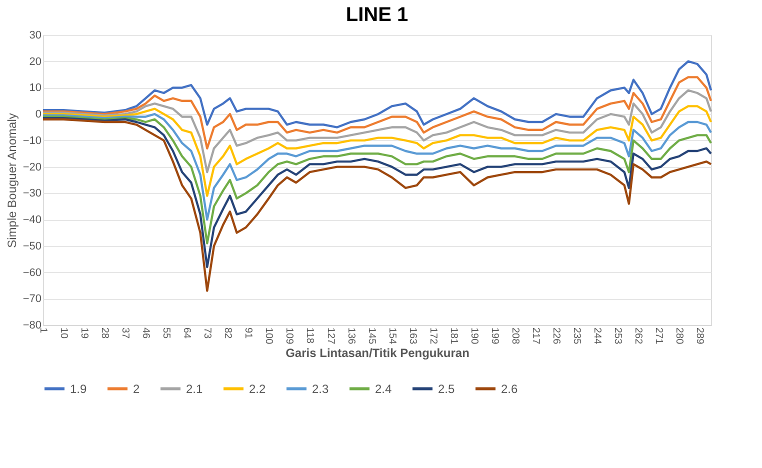 The height and width of the screenshot is (468, 762). I want to click on x-tick-label: 199, so click(494, 336).